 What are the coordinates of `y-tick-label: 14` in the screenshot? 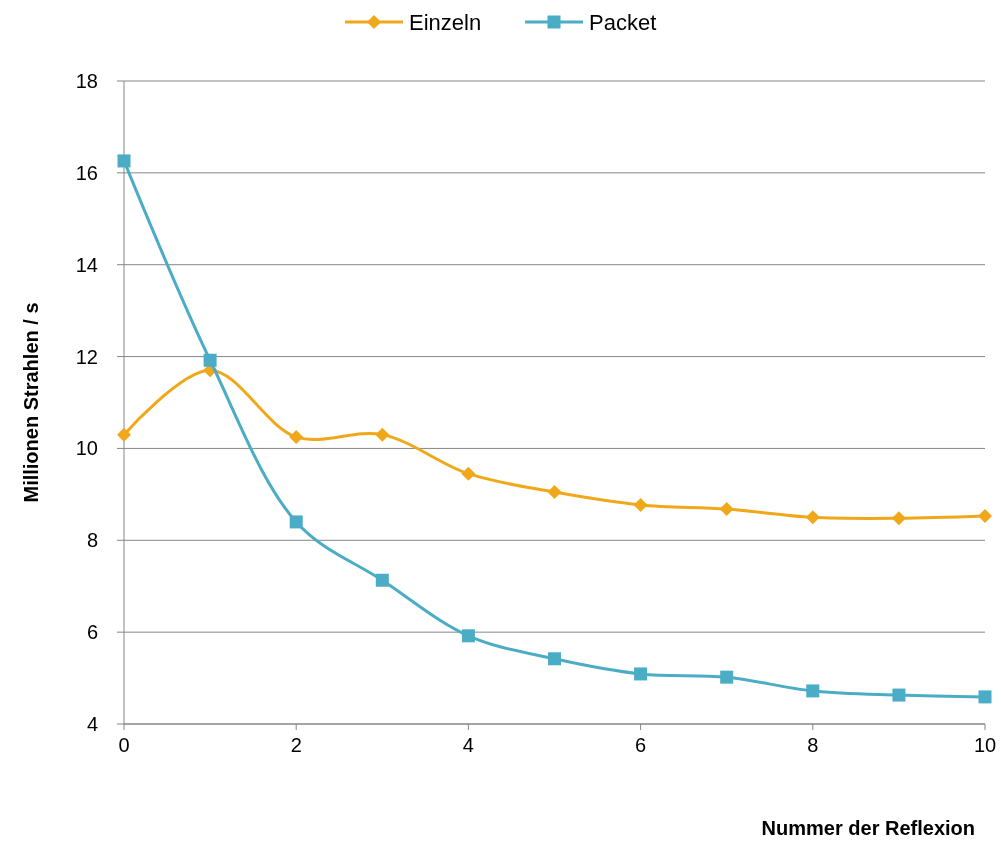 It's located at (86, 264).